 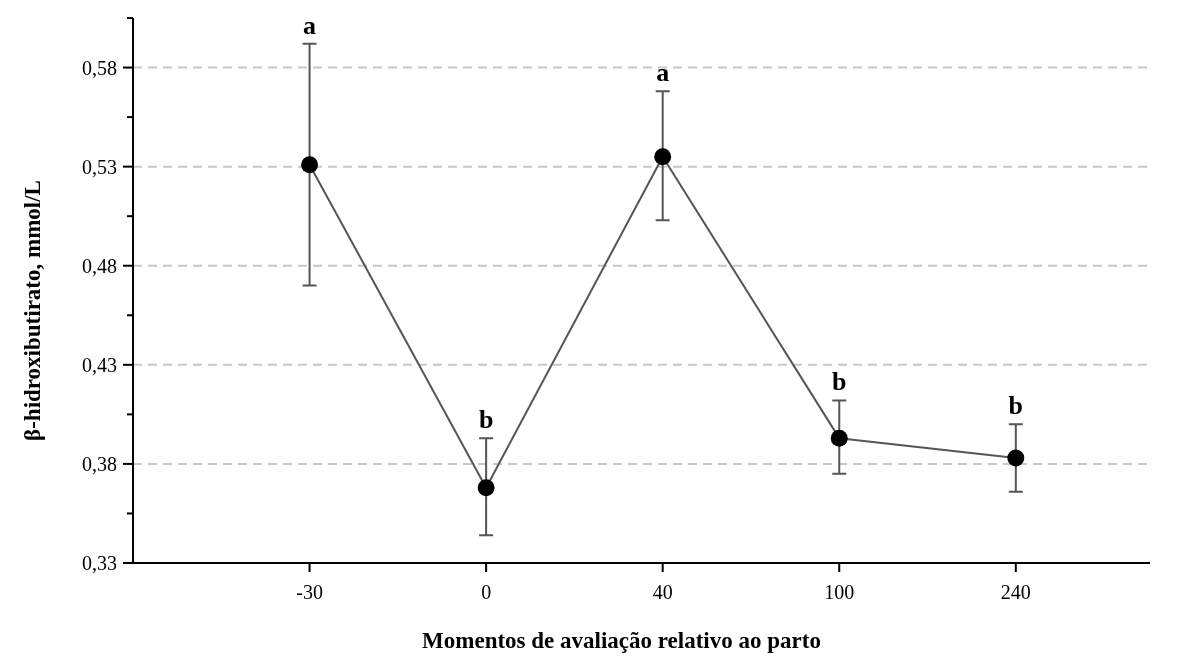 What do you see at coordinates (99, 166) in the screenshot?
I see `y-tick-label: 0,53` at bounding box center [99, 166].